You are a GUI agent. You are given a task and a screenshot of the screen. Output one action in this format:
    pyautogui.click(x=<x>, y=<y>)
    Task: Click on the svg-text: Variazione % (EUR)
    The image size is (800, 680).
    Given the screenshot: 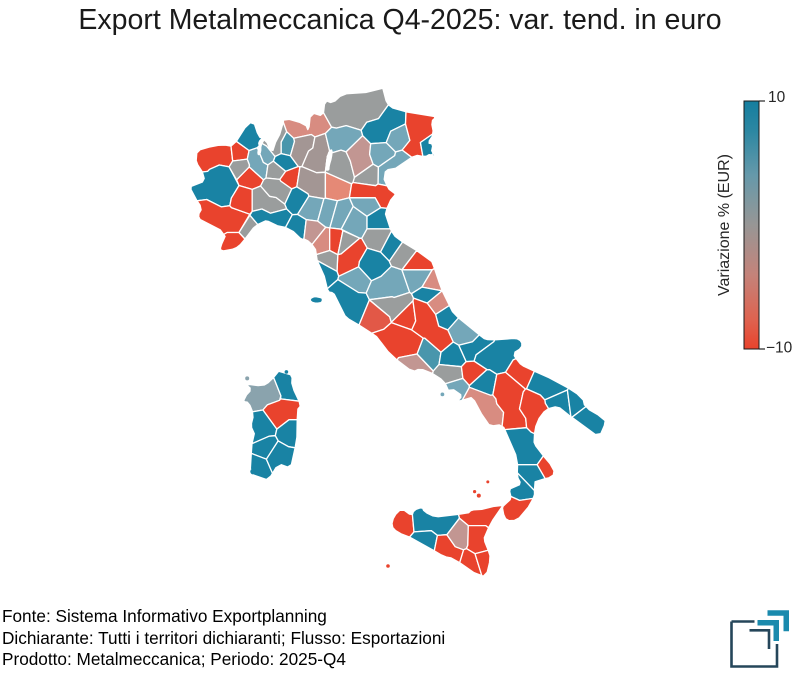 What is the action you would take?
    pyautogui.click(x=724, y=225)
    